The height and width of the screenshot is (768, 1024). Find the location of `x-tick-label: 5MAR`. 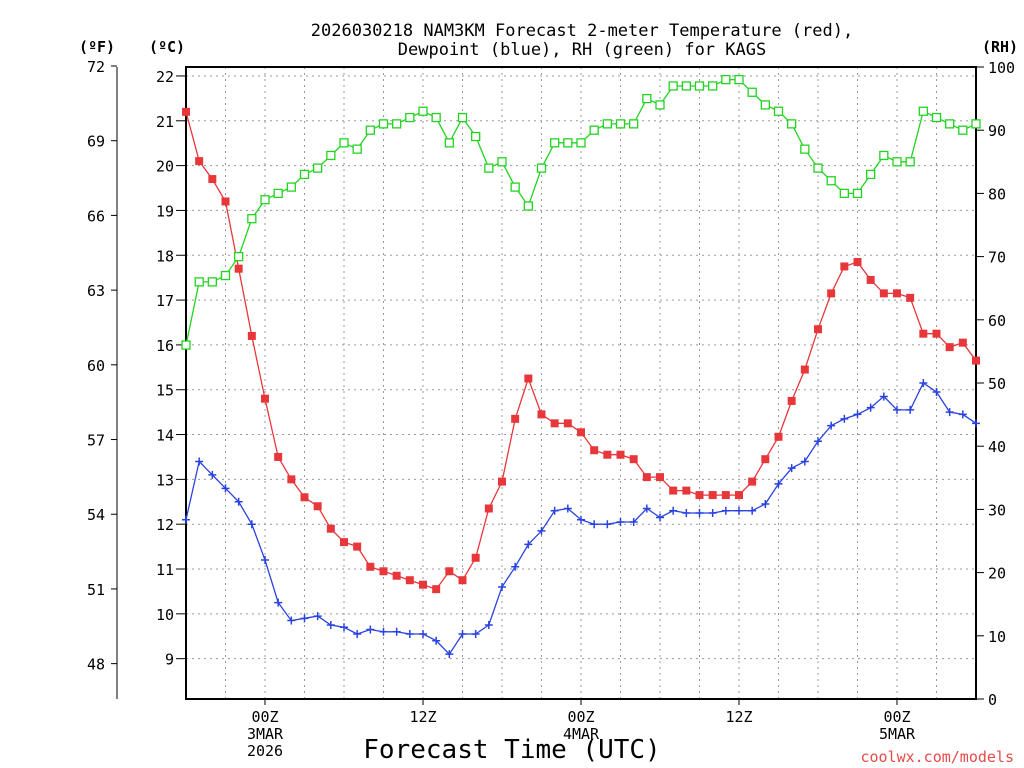

x-tick-label: 5MAR is located at coordinates (897, 734).